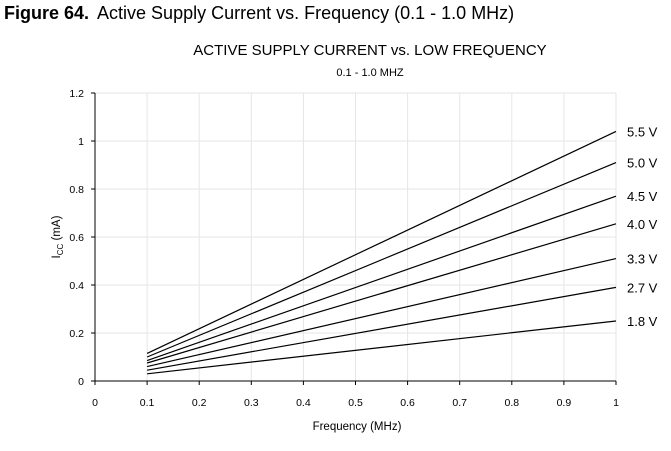 This screenshot has height=451, width=671. I want to click on series-label: 4.0 V, so click(642, 224).